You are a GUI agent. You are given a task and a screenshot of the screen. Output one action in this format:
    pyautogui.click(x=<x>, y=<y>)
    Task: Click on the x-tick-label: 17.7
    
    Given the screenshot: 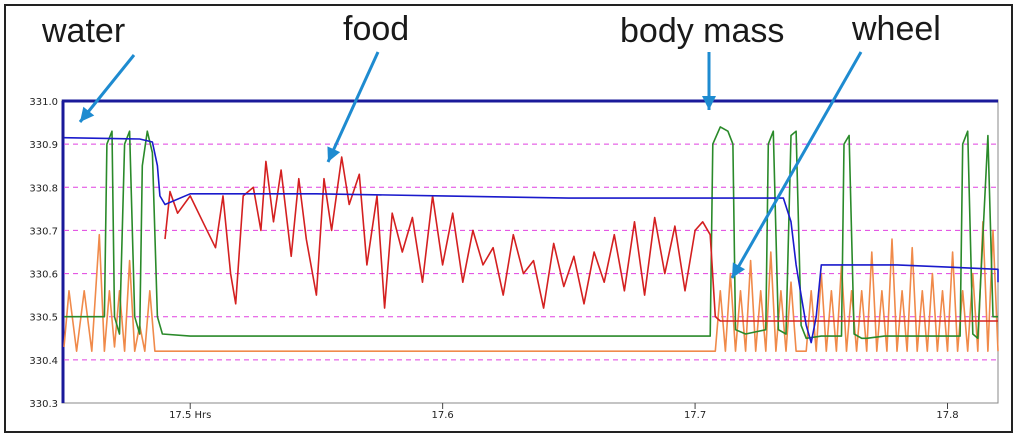 What is the action you would take?
    pyautogui.click(x=695, y=415)
    